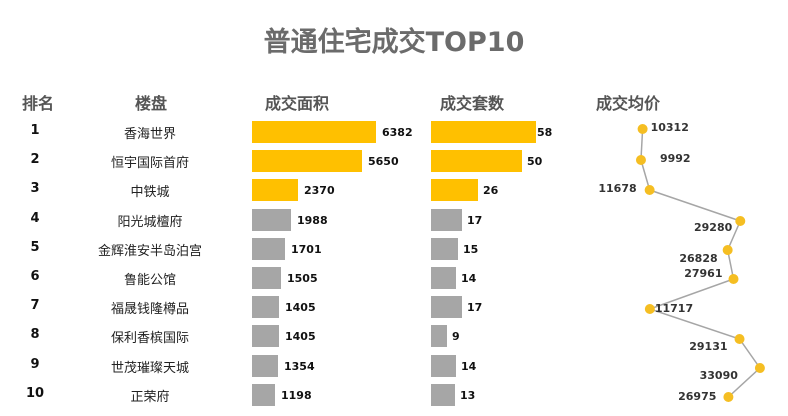  Describe the element at coordinates (150, 397) in the screenshot. I see `project-name-cell: 正荣府` at that location.